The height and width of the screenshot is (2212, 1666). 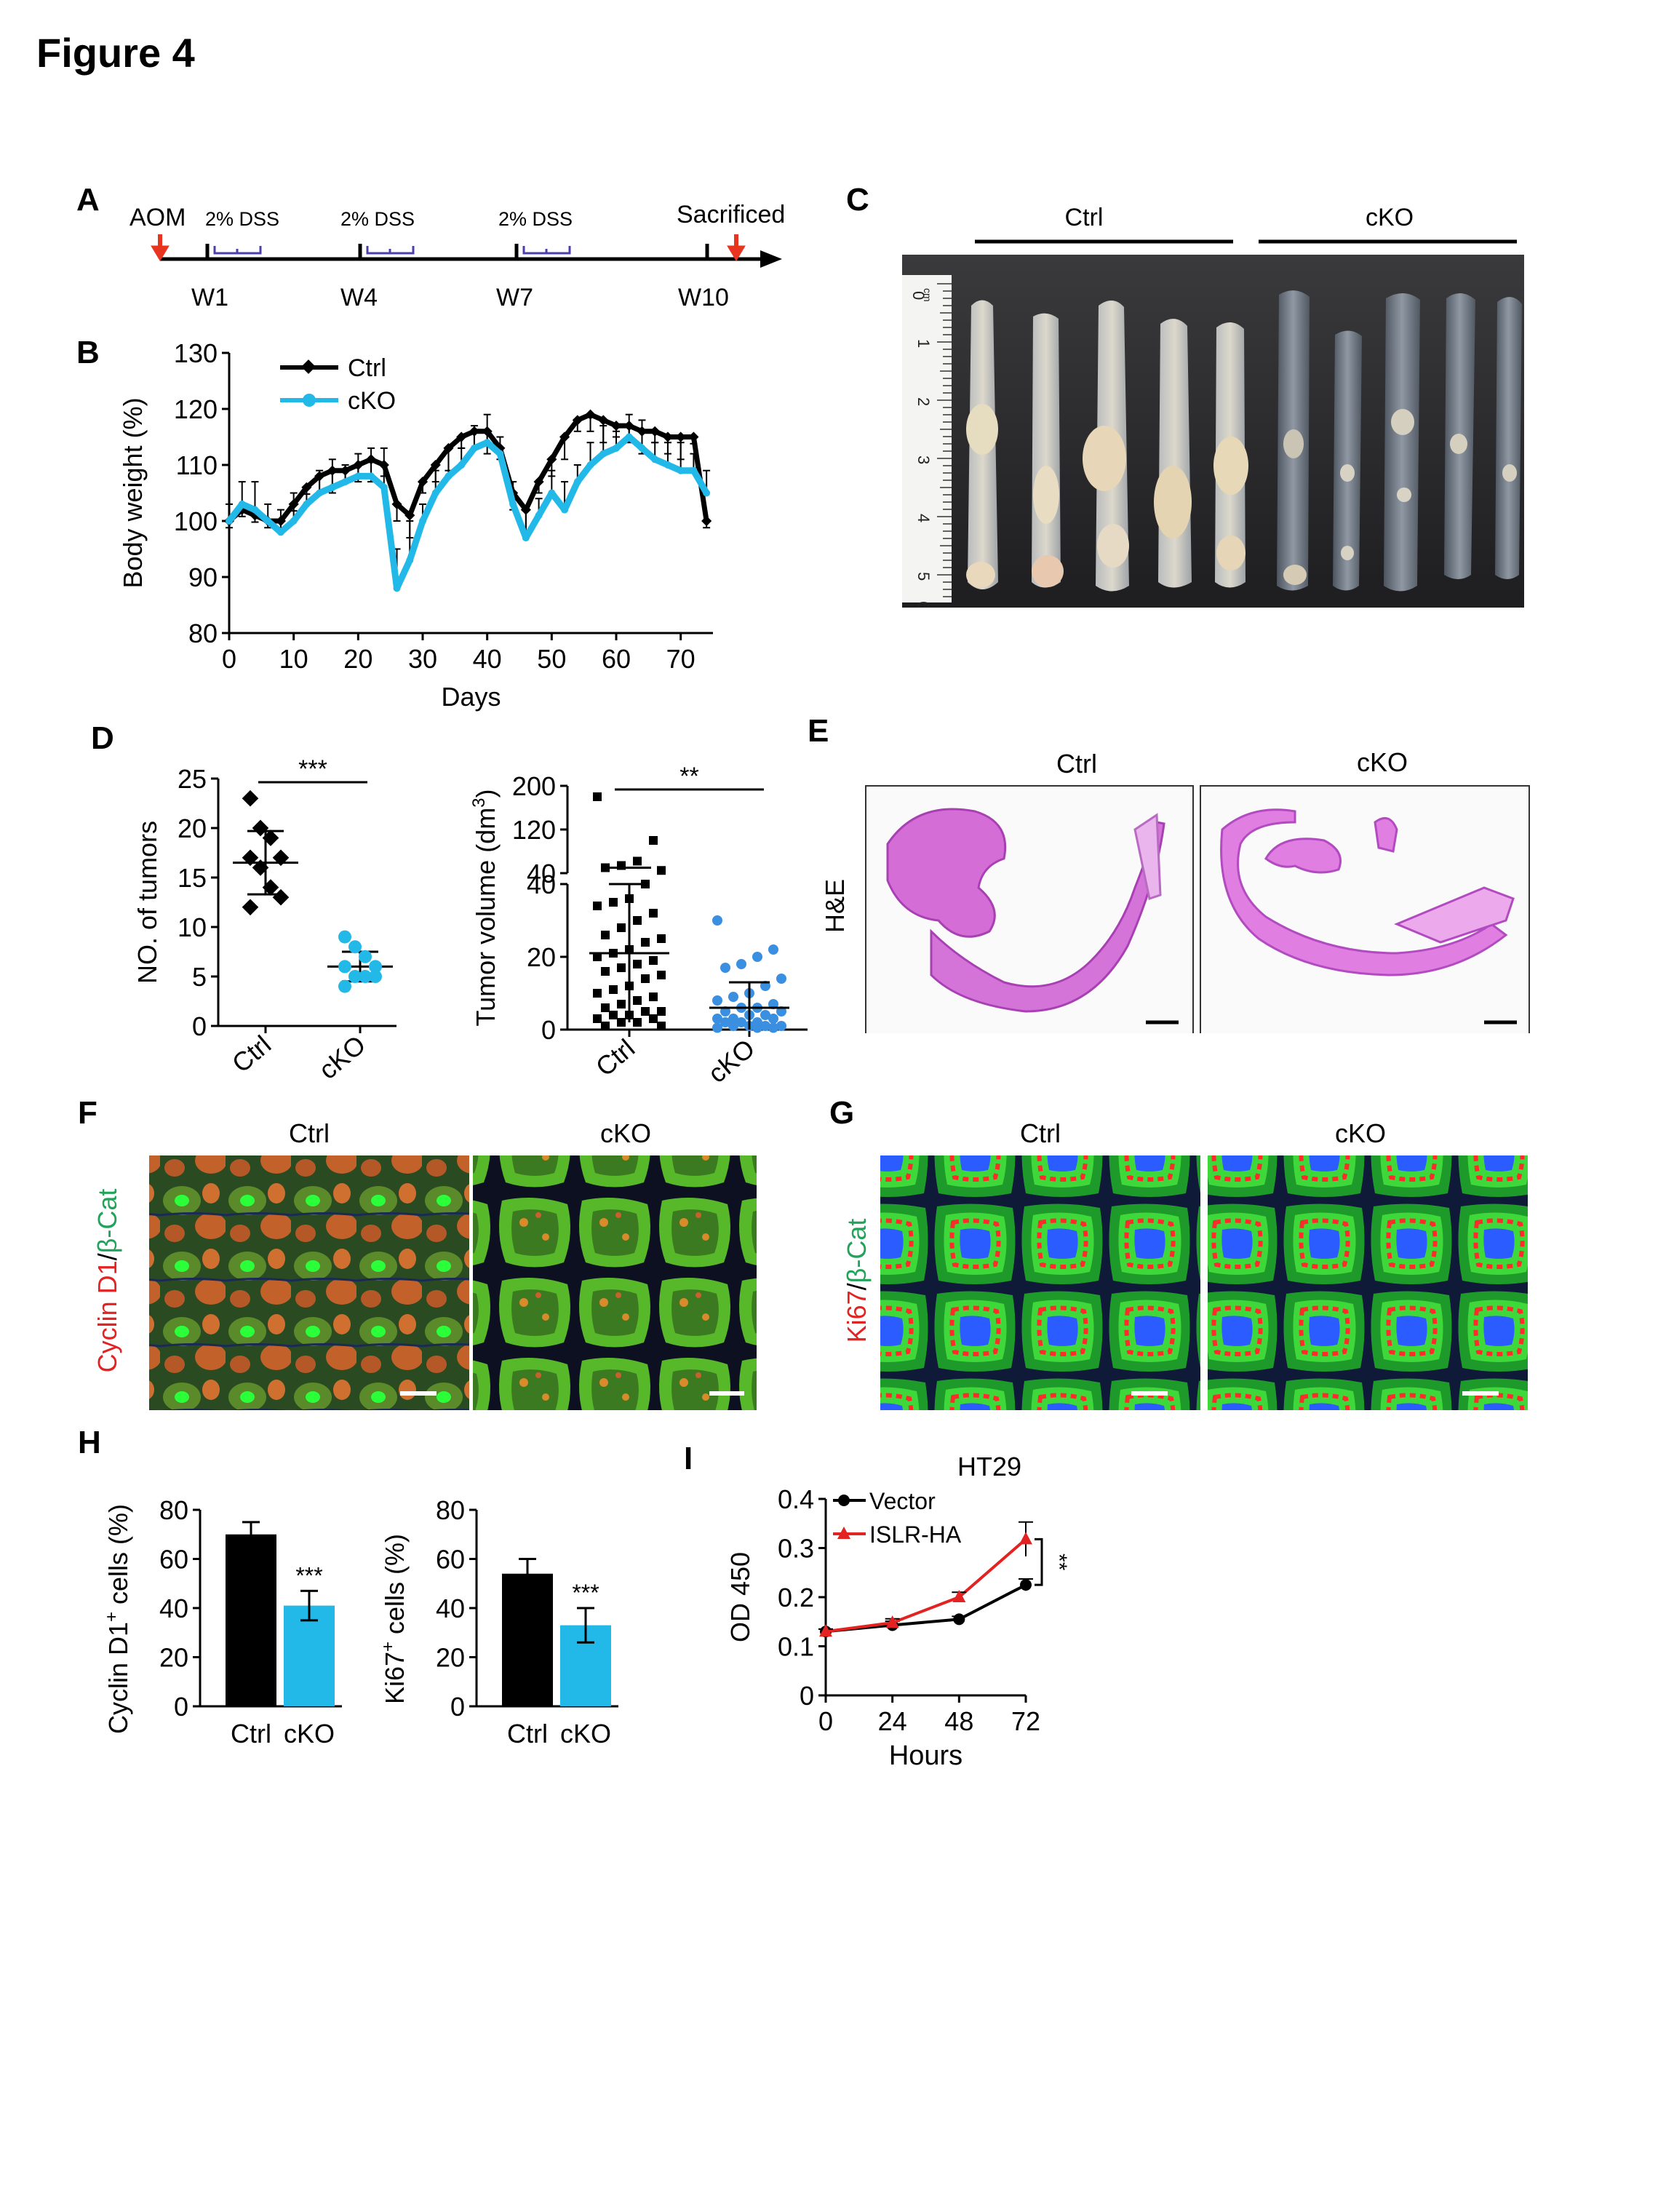 I want to click on ruler-num-6: 6, so click(x=923, y=604).